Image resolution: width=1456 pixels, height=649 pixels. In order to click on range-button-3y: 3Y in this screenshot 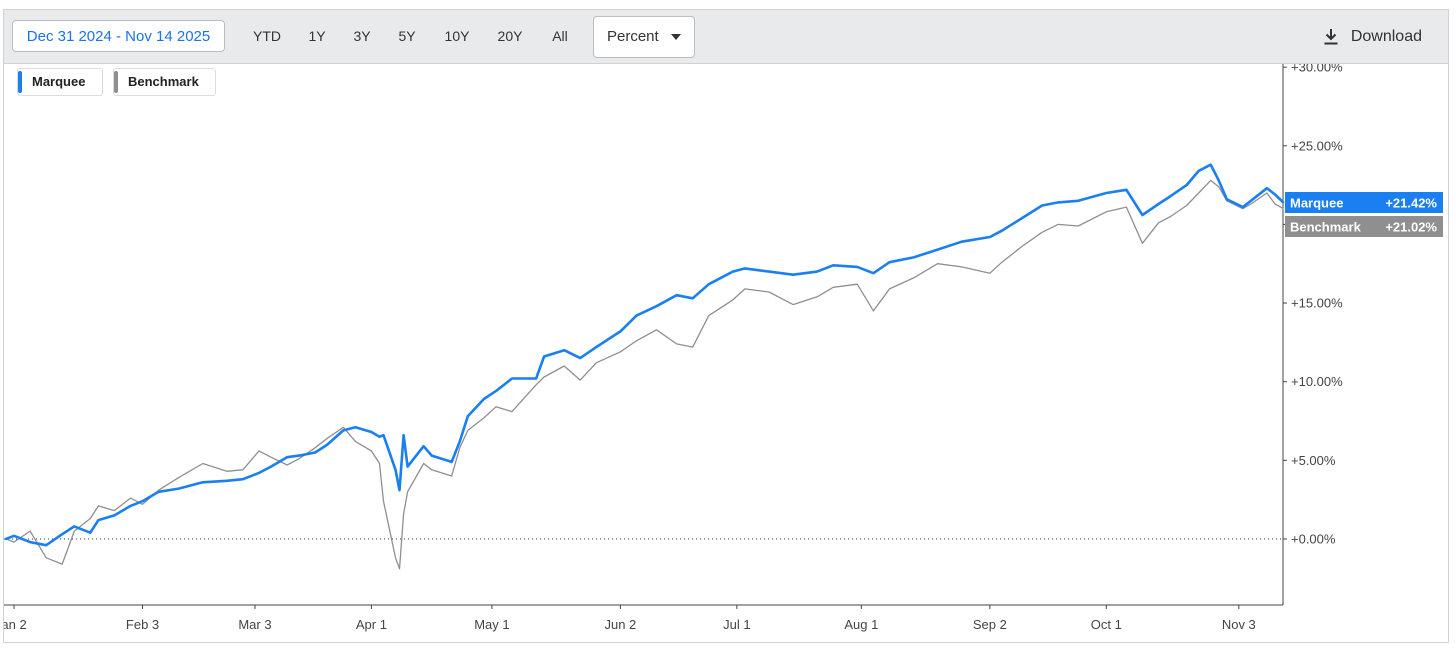, I will do `click(362, 36)`.